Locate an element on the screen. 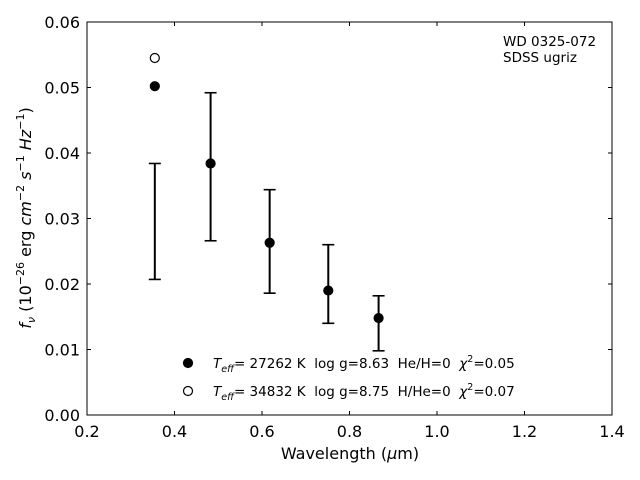 The image size is (640, 480). x-tick-label: 0.6 is located at coordinates (261, 431).